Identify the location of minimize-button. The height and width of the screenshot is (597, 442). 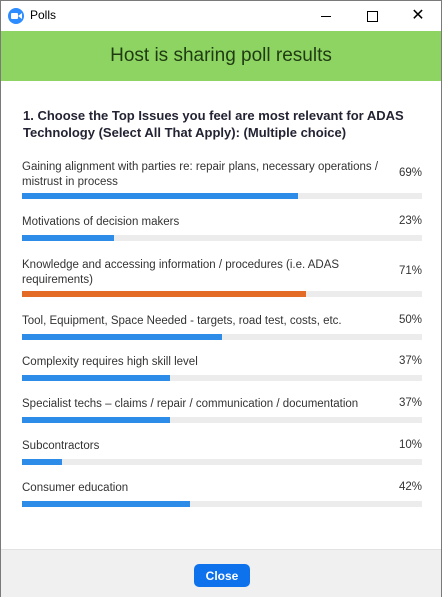
(326, 16).